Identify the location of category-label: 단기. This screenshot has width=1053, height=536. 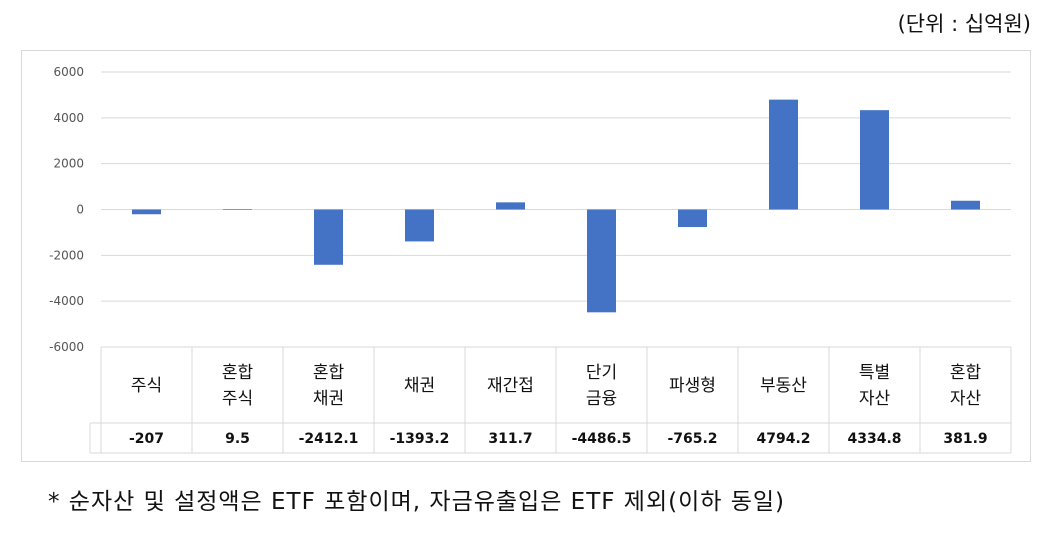
(601, 373).